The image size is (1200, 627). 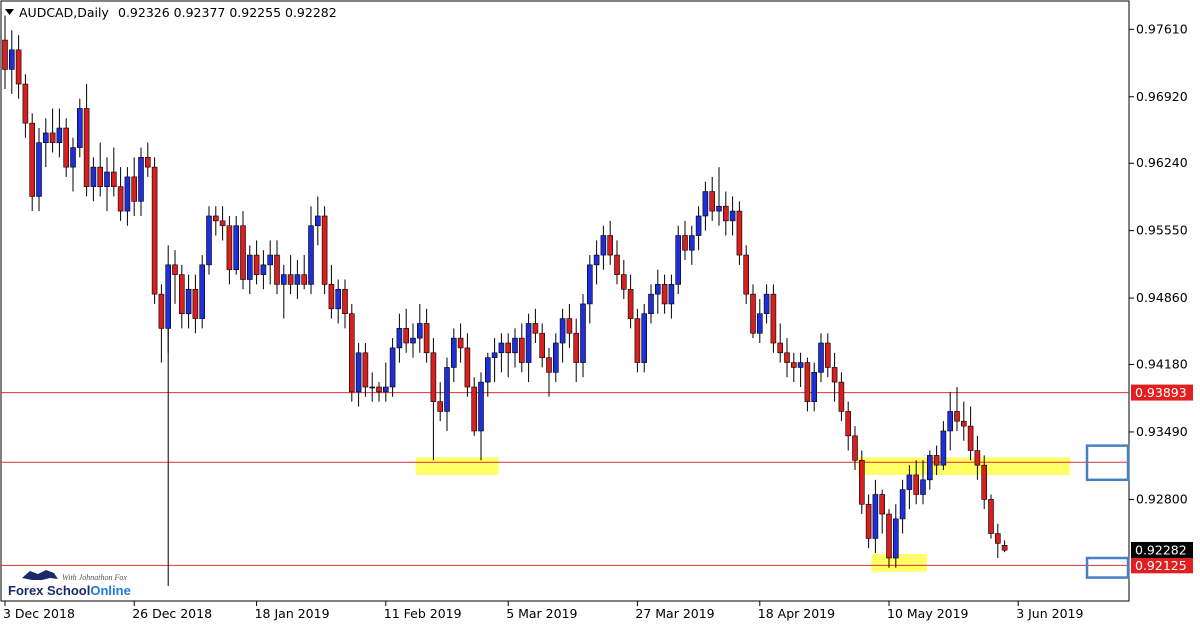 What do you see at coordinates (1161, 565) in the screenshot?
I see `level-price-tag: 0.92125` at bounding box center [1161, 565].